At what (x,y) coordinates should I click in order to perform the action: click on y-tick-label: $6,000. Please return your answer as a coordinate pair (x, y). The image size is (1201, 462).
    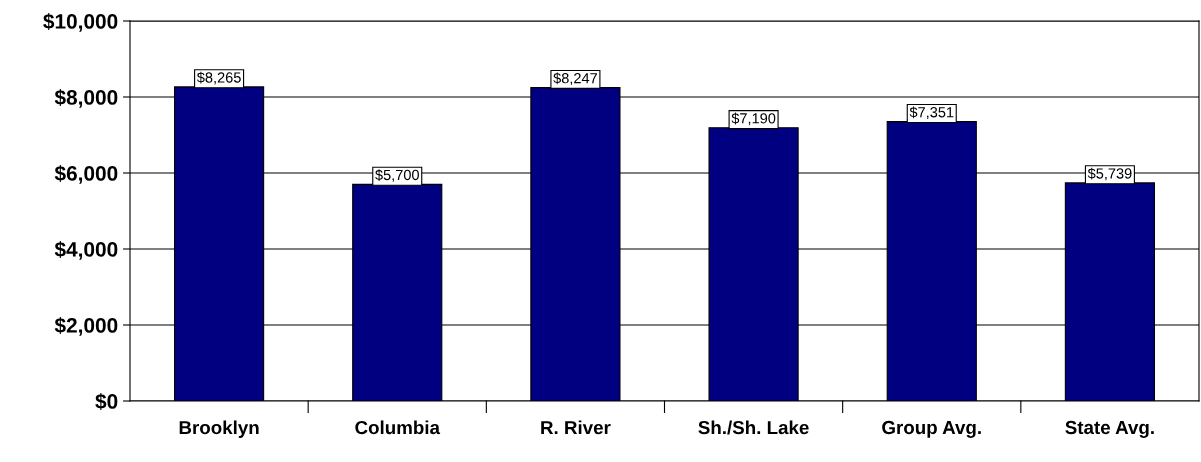
    Looking at the image, I should click on (86, 174).